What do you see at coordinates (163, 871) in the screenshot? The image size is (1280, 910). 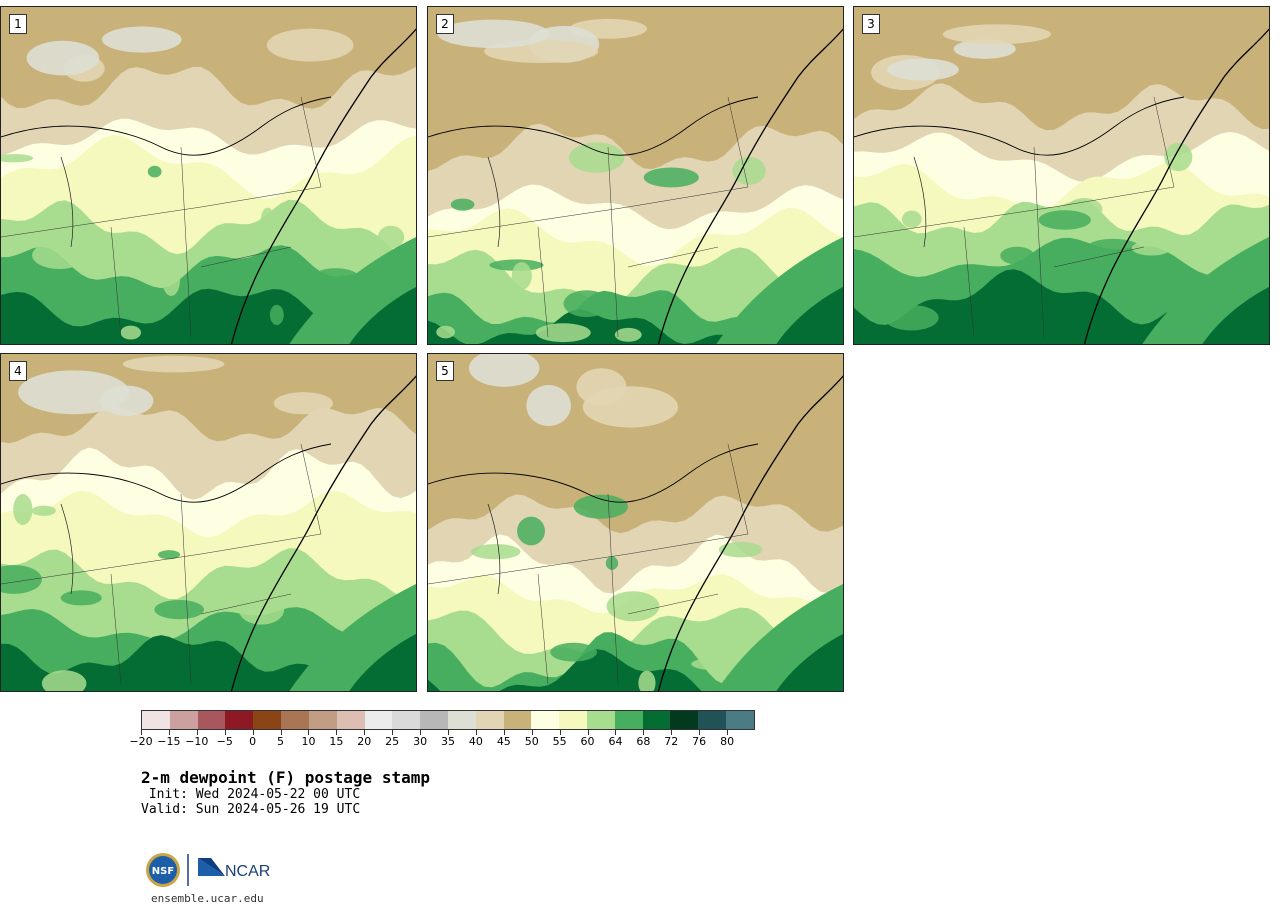 I see `nsf-logo-text: NSF` at bounding box center [163, 871].